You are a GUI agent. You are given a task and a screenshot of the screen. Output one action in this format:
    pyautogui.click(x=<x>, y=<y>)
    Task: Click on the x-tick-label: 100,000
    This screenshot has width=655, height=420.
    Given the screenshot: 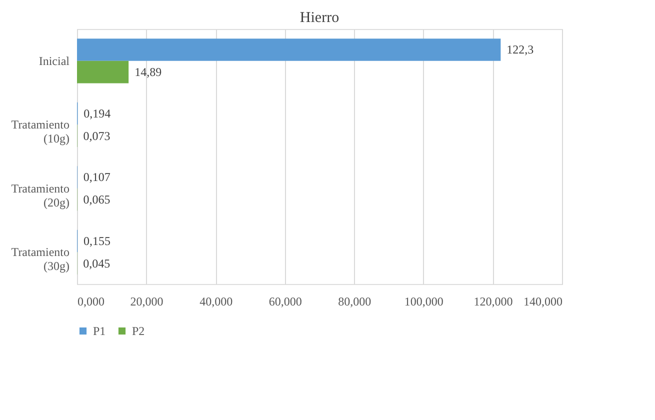 What is the action you would take?
    pyautogui.click(x=424, y=301)
    